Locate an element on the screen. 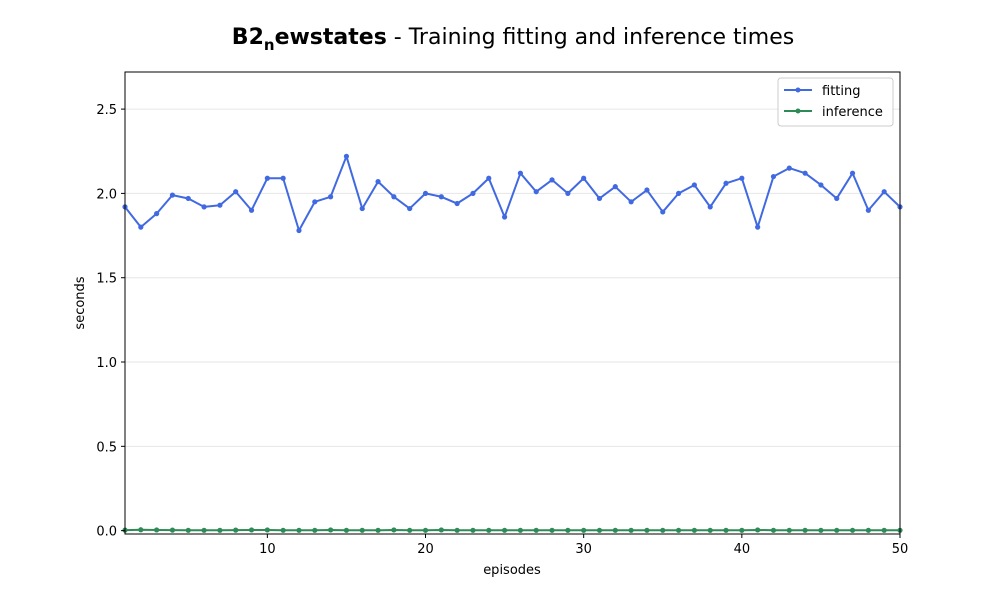 The height and width of the screenshot is (600, 1000). x-axis-label: episodes is located at coordinates (512, 570).